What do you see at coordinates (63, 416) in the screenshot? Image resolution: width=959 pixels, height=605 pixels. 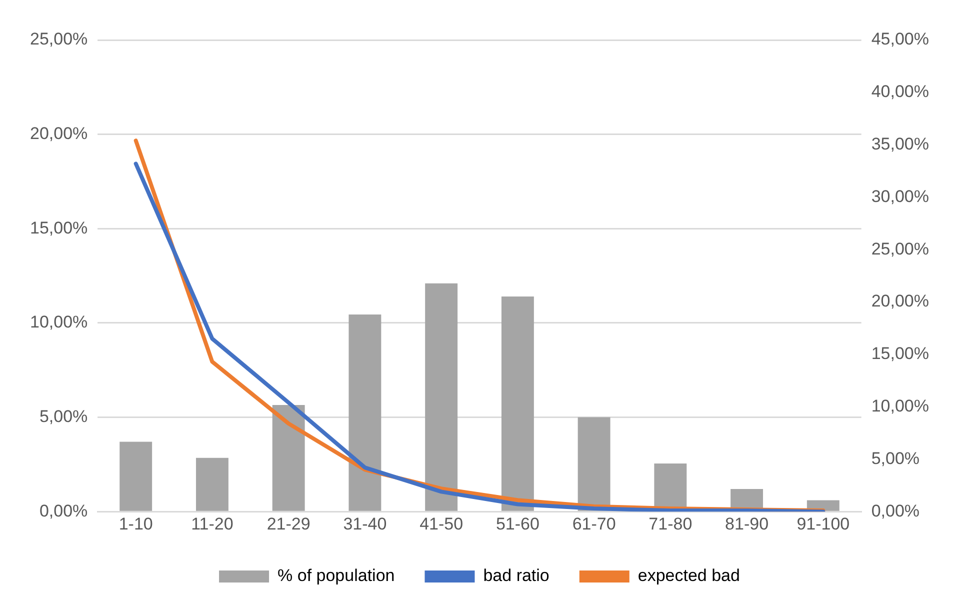 I see `y-tick-label: 5,00%` at bounding box center [63, 416].